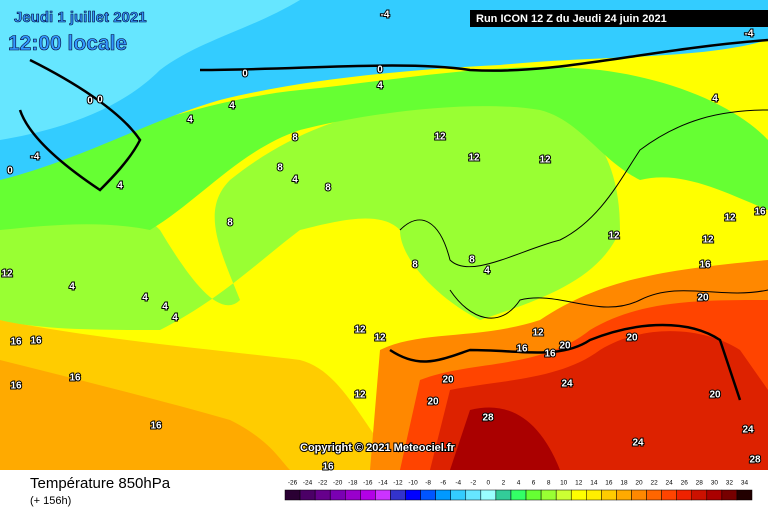  What do you see at coordinates (639, 483) in the screenshot?
I see `scale-label: 20` at bounding box center [639, 483].